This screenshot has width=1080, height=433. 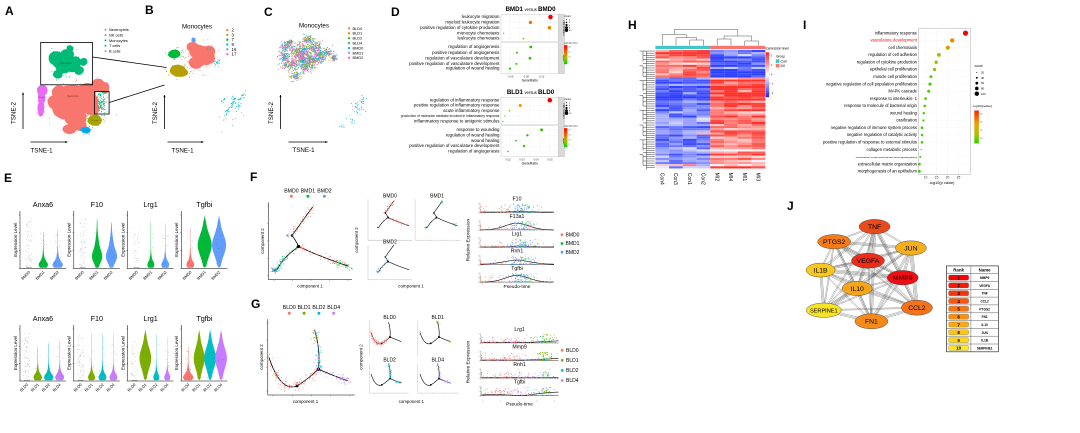 I want to click on svg-text: 0.10, so click(x=542, y=76).